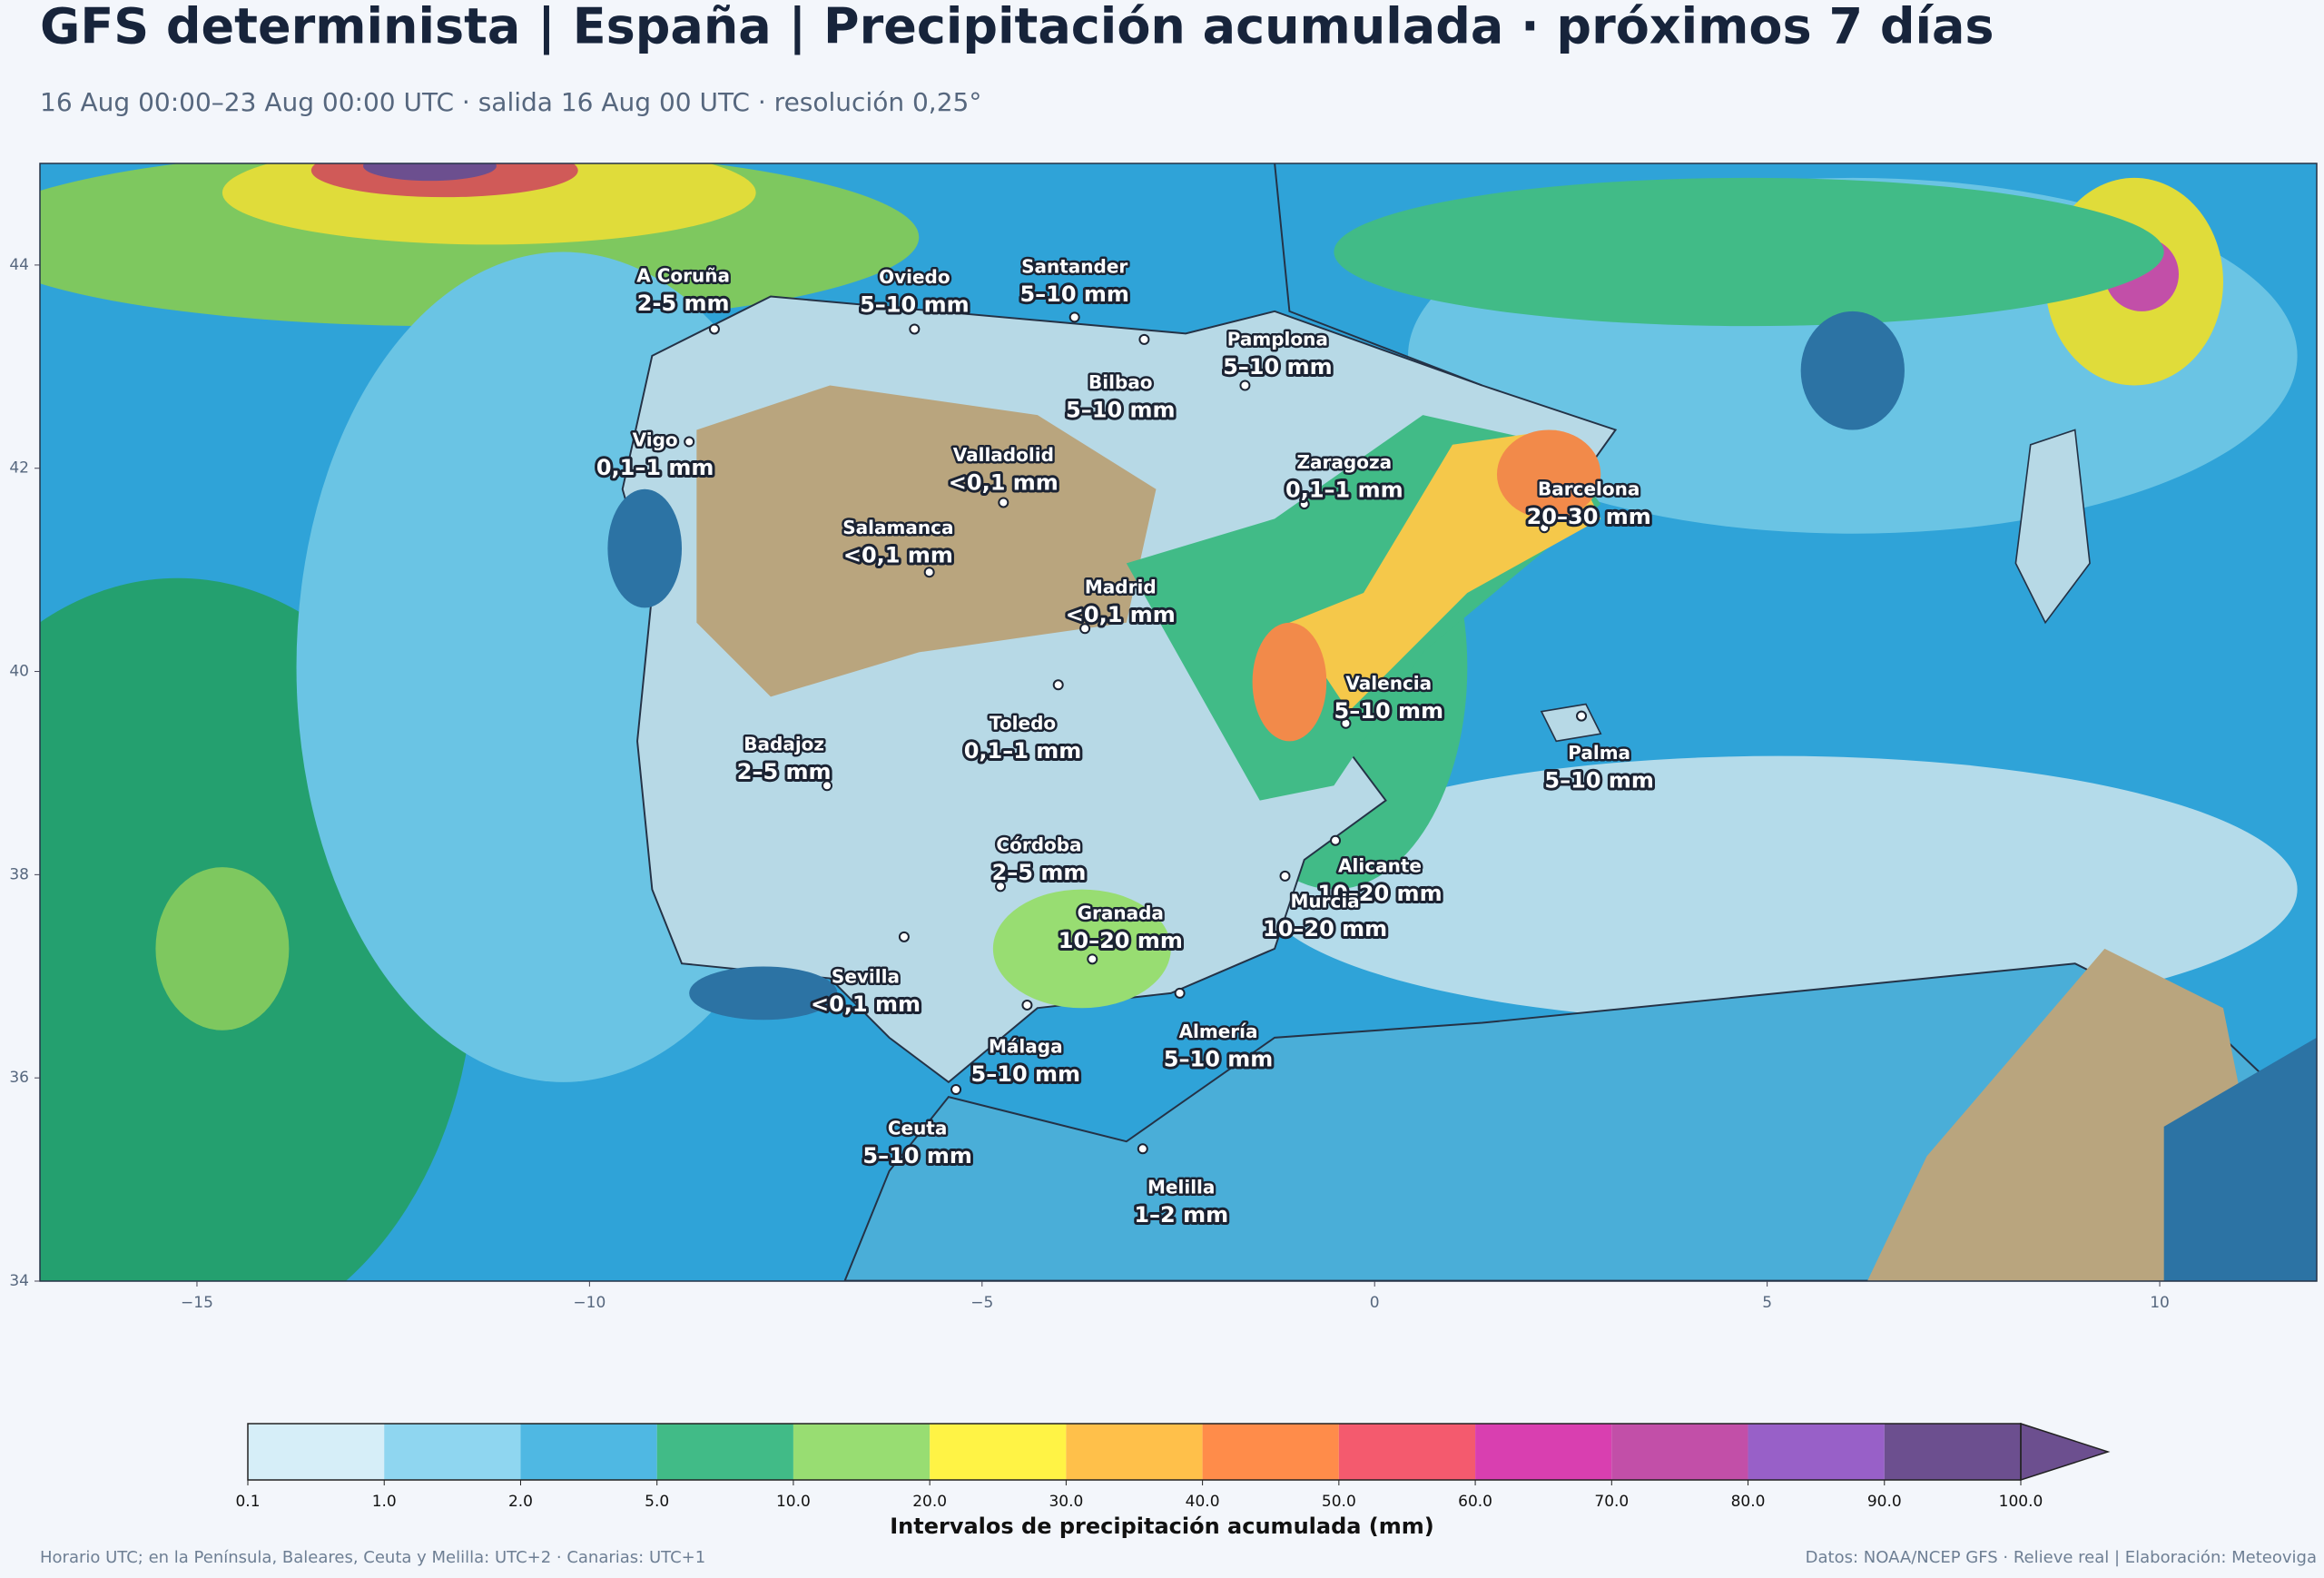  Describe the element at coordinates (1589, 489) in the screenshot. I see `city-name: Barcelona` at that location.